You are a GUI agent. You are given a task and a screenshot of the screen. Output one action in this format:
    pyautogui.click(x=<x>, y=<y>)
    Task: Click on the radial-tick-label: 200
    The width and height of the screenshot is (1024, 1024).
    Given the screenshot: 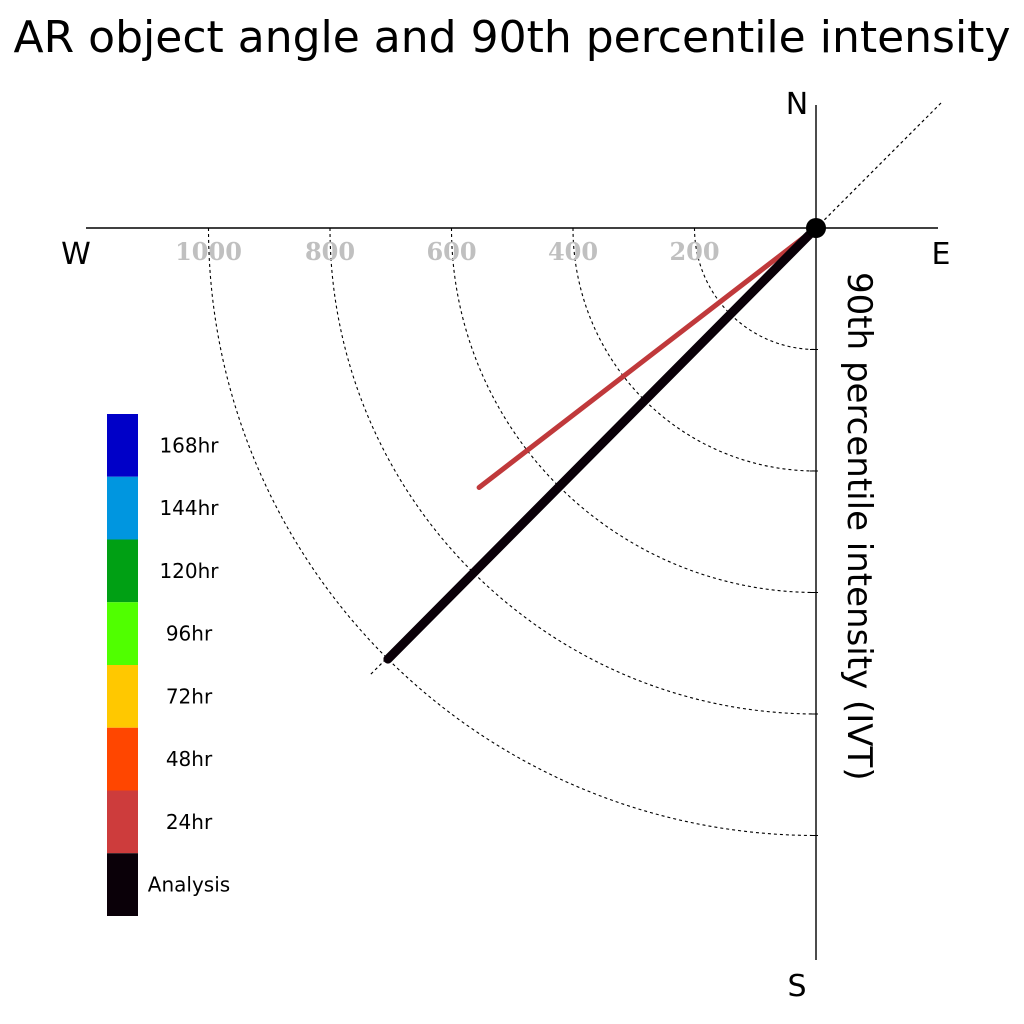 What is the action you would take?
    pyautogui.click(x=694, y=251)
    